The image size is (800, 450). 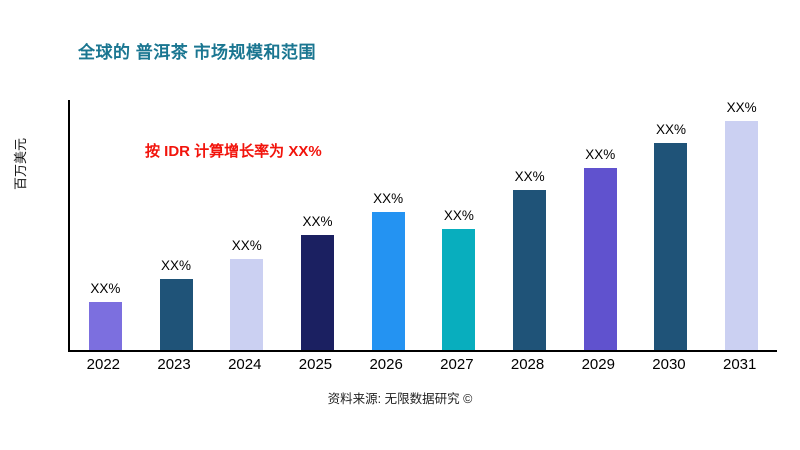 I want to click on bar-2027, so click(x=459, y=289).